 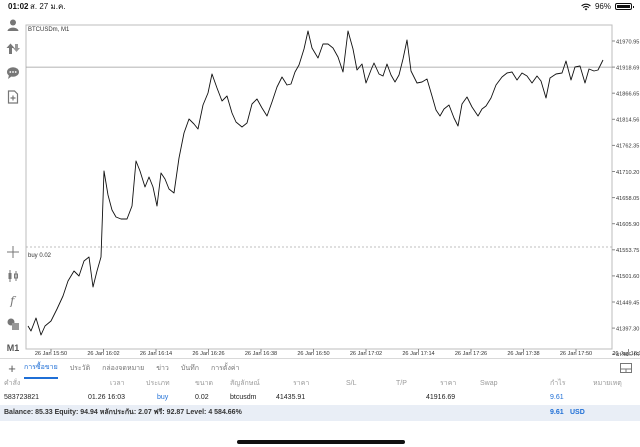 What do you see at coordinates (351, 383) in the screenshot?
I see `col-sl: S/L` at bounding box center [351, 383].